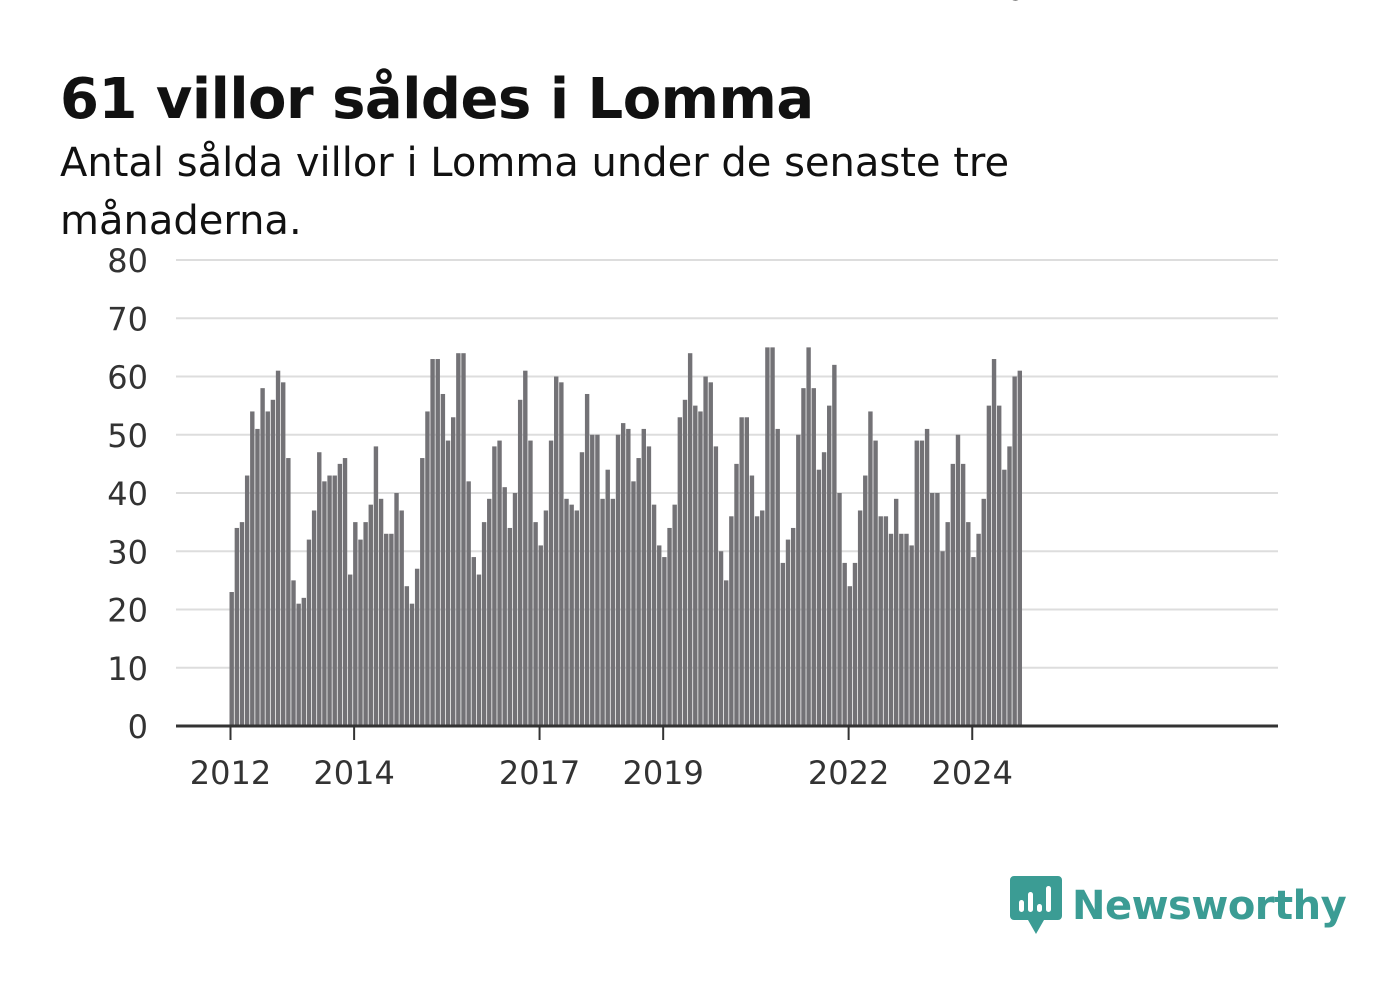  What do you see at coordinates (127, 378) in the screenshot?
I see `y-tick-label: 60` at bounding box center [127, 378].